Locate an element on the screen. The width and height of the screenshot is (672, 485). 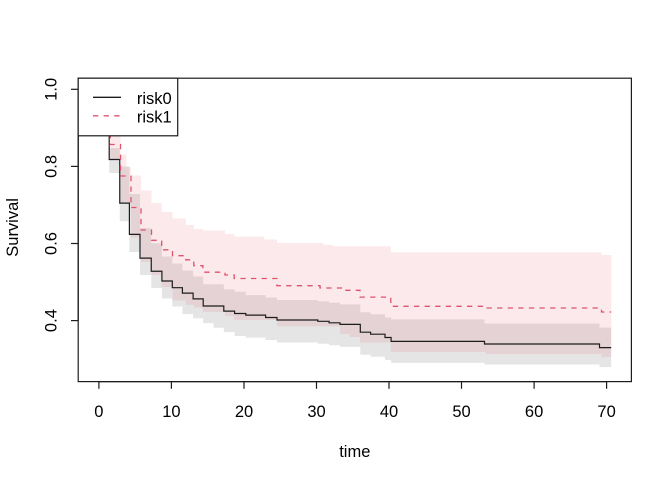
svg-text: 0.6 is located at coordinates (52, 243).